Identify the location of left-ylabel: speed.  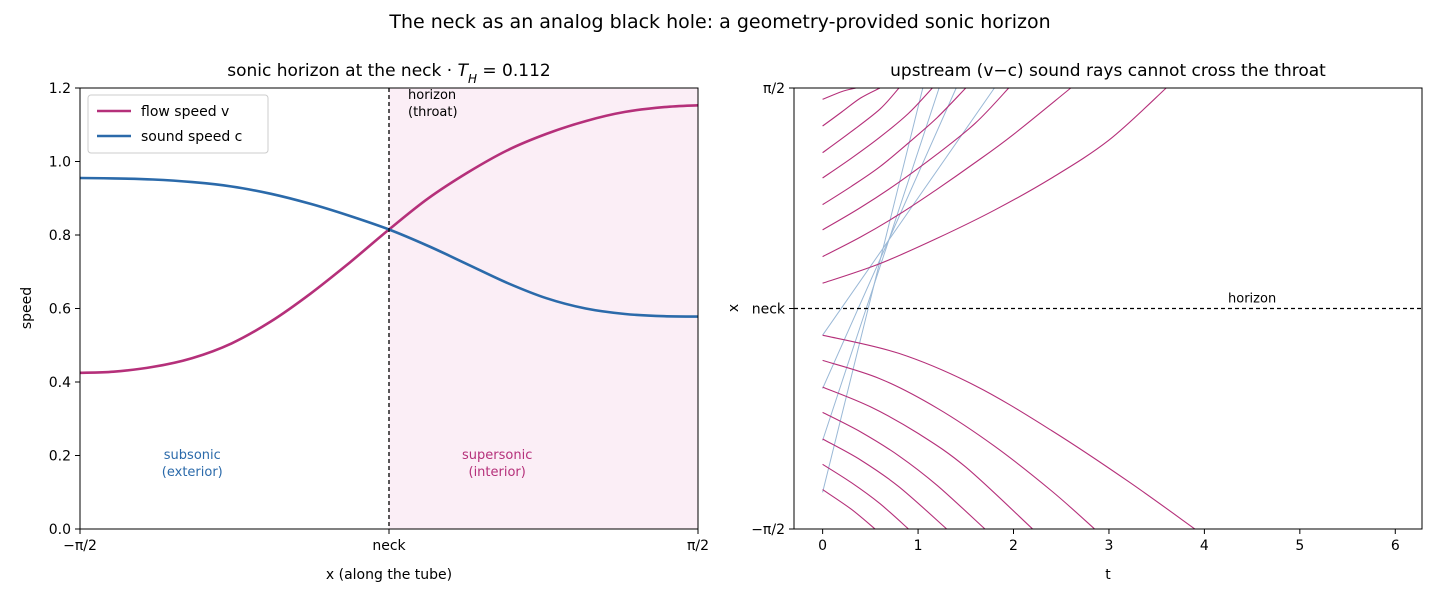
(27, 308).